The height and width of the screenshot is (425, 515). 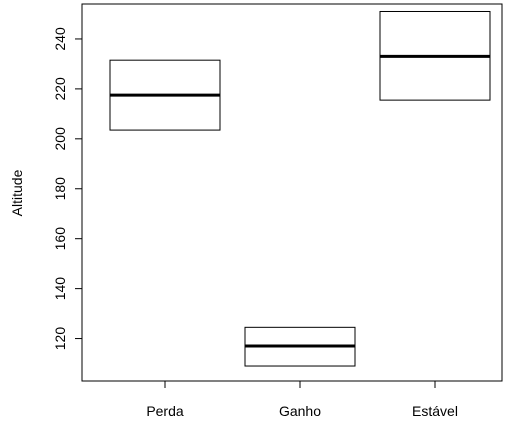 What do you see at coordinates (300, 411) in the screenshot?
I see `x-category-label: Ganho` at bounding box center [300, 411].